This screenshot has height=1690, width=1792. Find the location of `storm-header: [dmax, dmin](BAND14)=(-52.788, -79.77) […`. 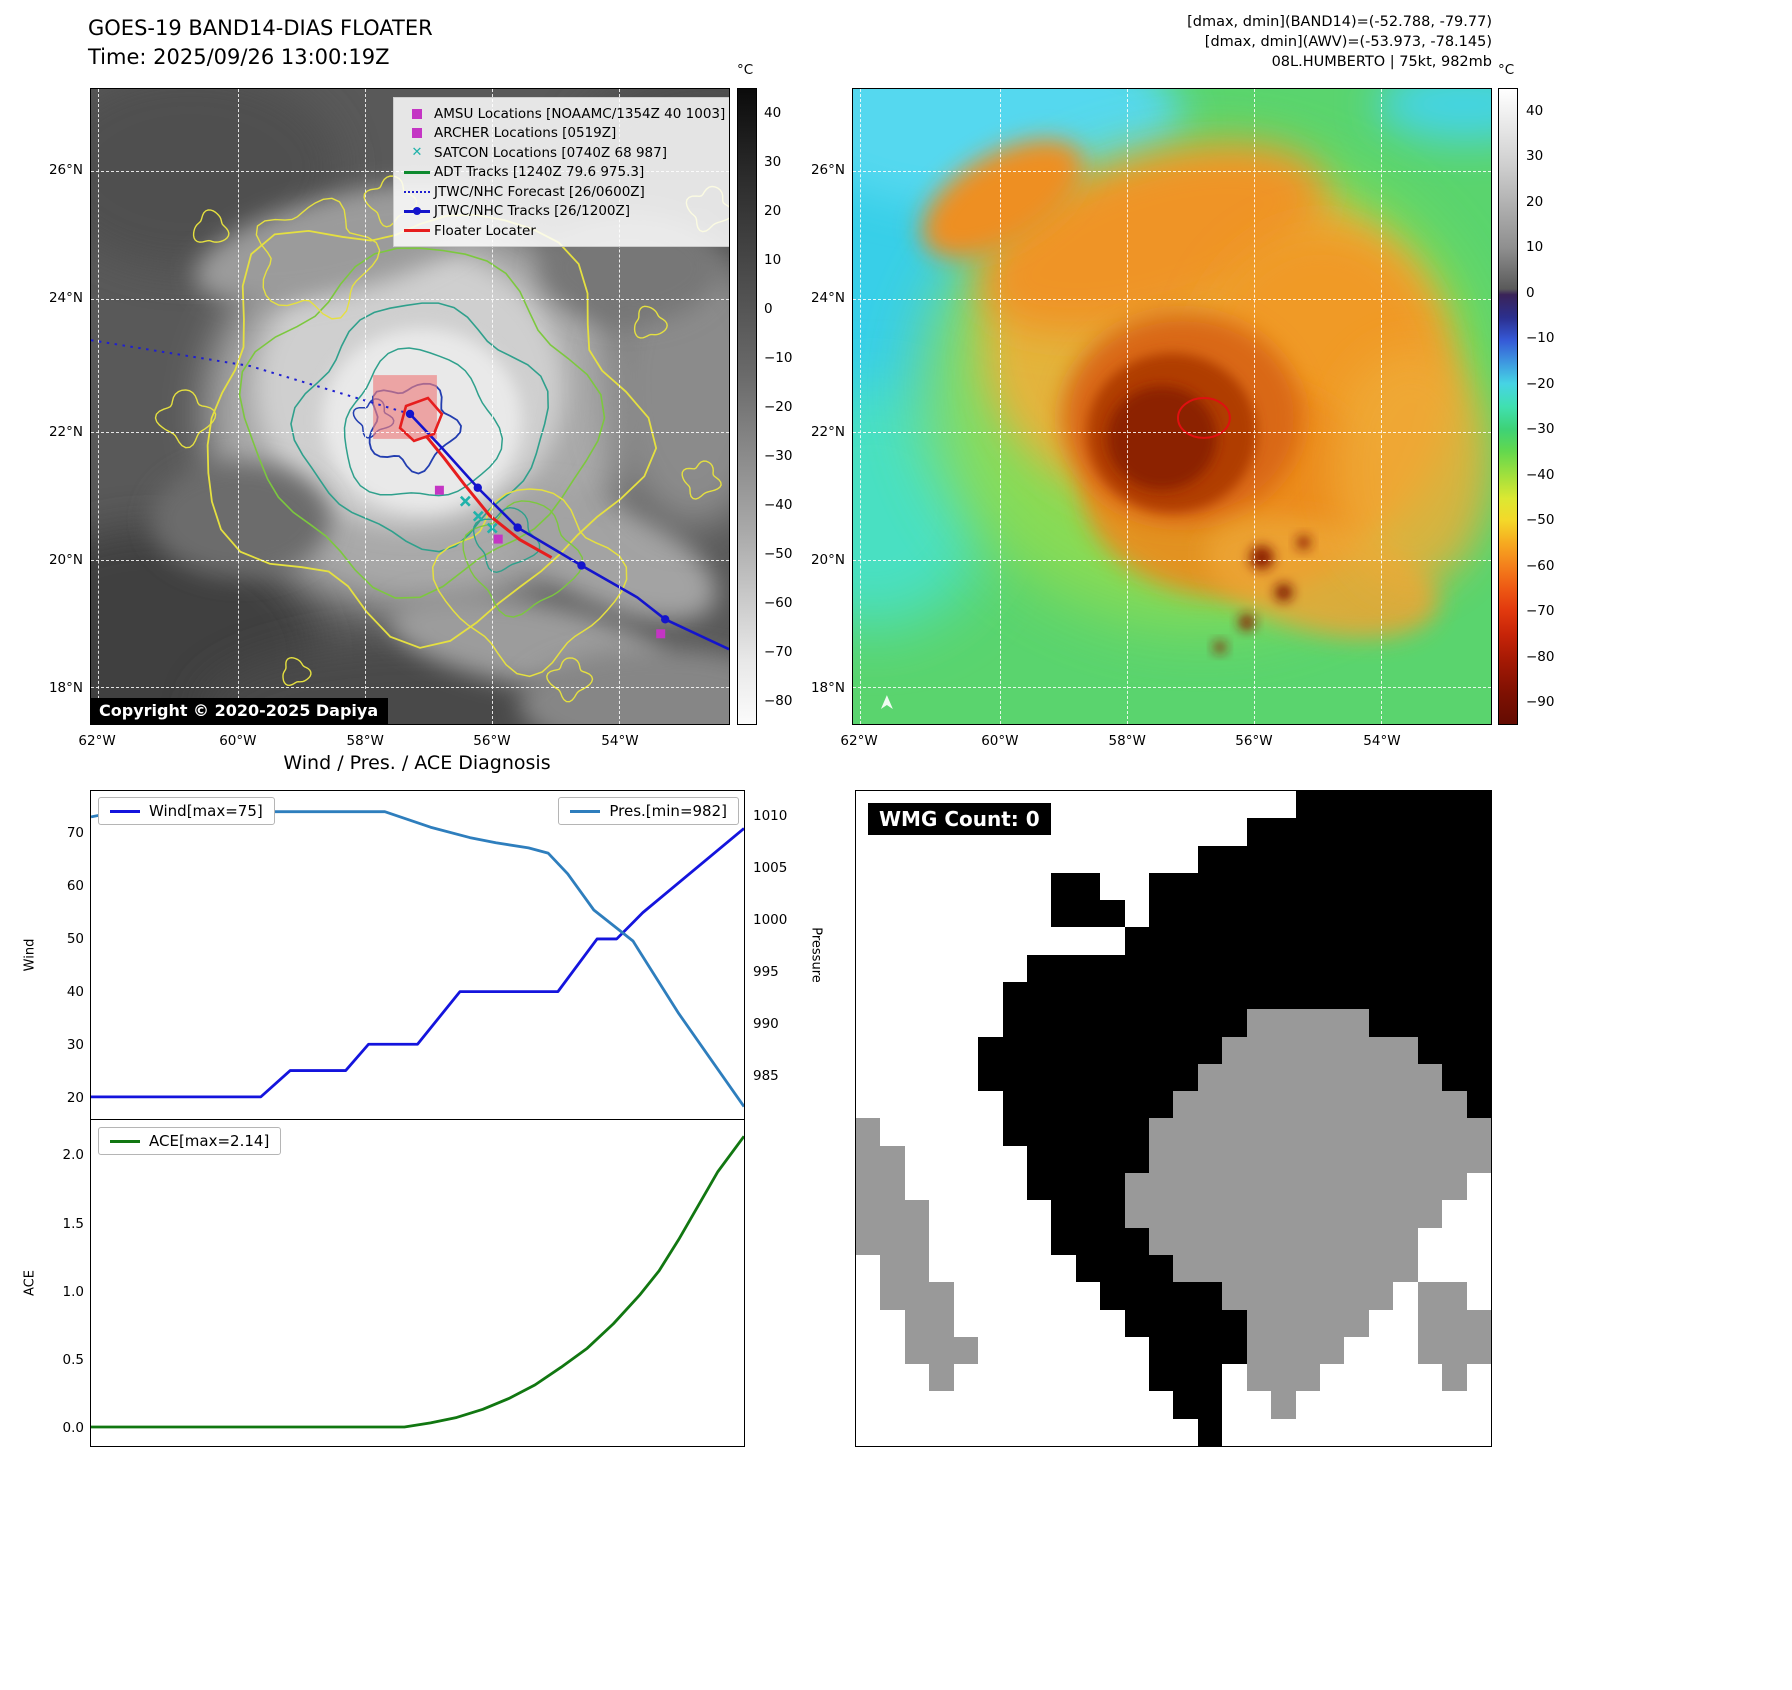

storm-header: [dmax, dmin](BAND14)=(-52.788, -79.77) [… is located at coordinates (1192, 42).